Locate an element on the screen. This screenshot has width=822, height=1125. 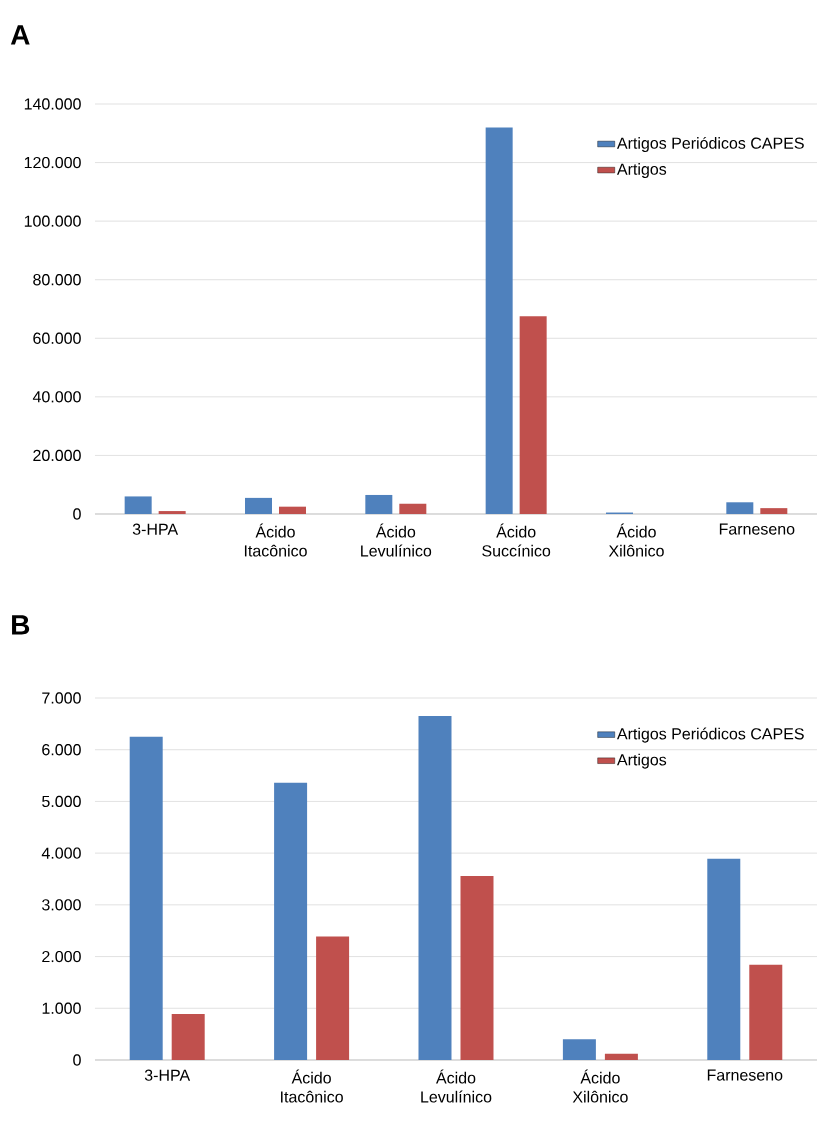
y-tick-label: 140.000 is located at coordinates (52, 104).